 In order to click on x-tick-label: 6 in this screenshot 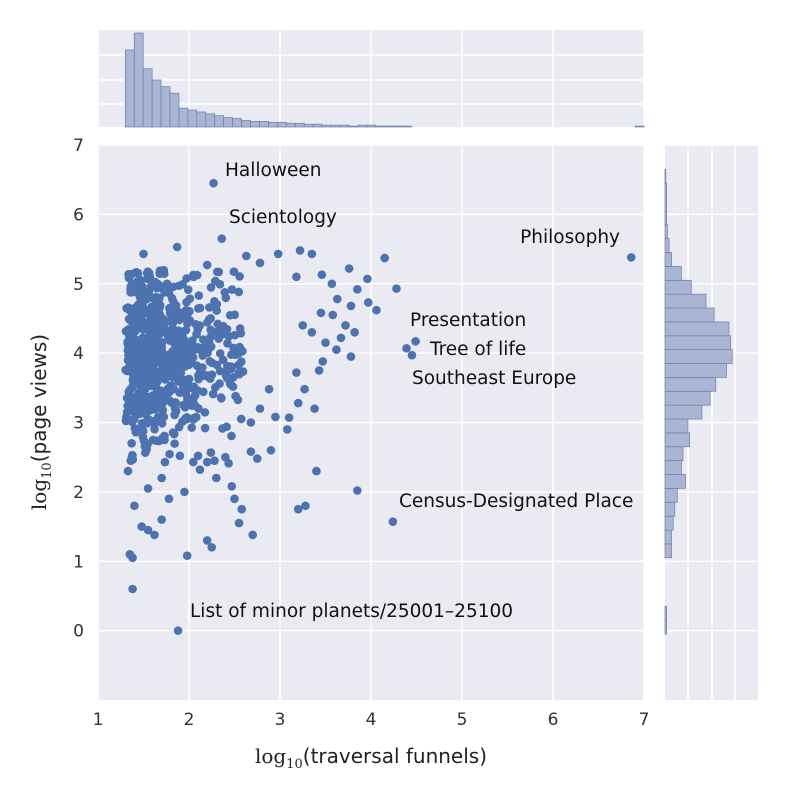, I will do `click(553, 720)`.